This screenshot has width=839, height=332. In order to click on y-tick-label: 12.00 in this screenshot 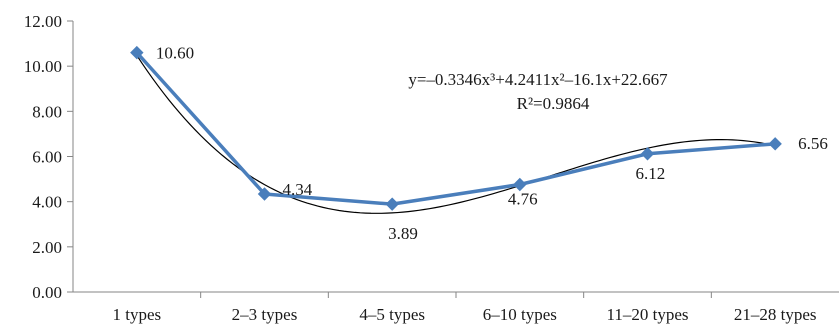, I will do `click(43, 21)`.